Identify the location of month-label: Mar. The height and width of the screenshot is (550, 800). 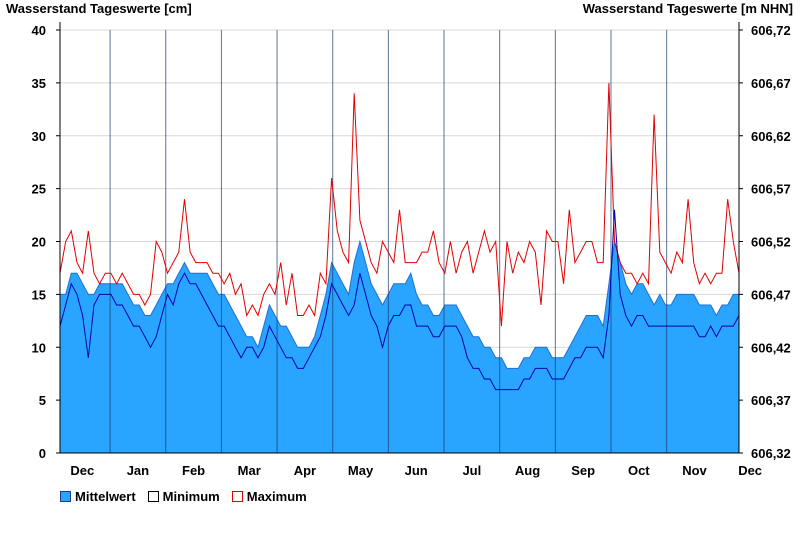
(249, 470).